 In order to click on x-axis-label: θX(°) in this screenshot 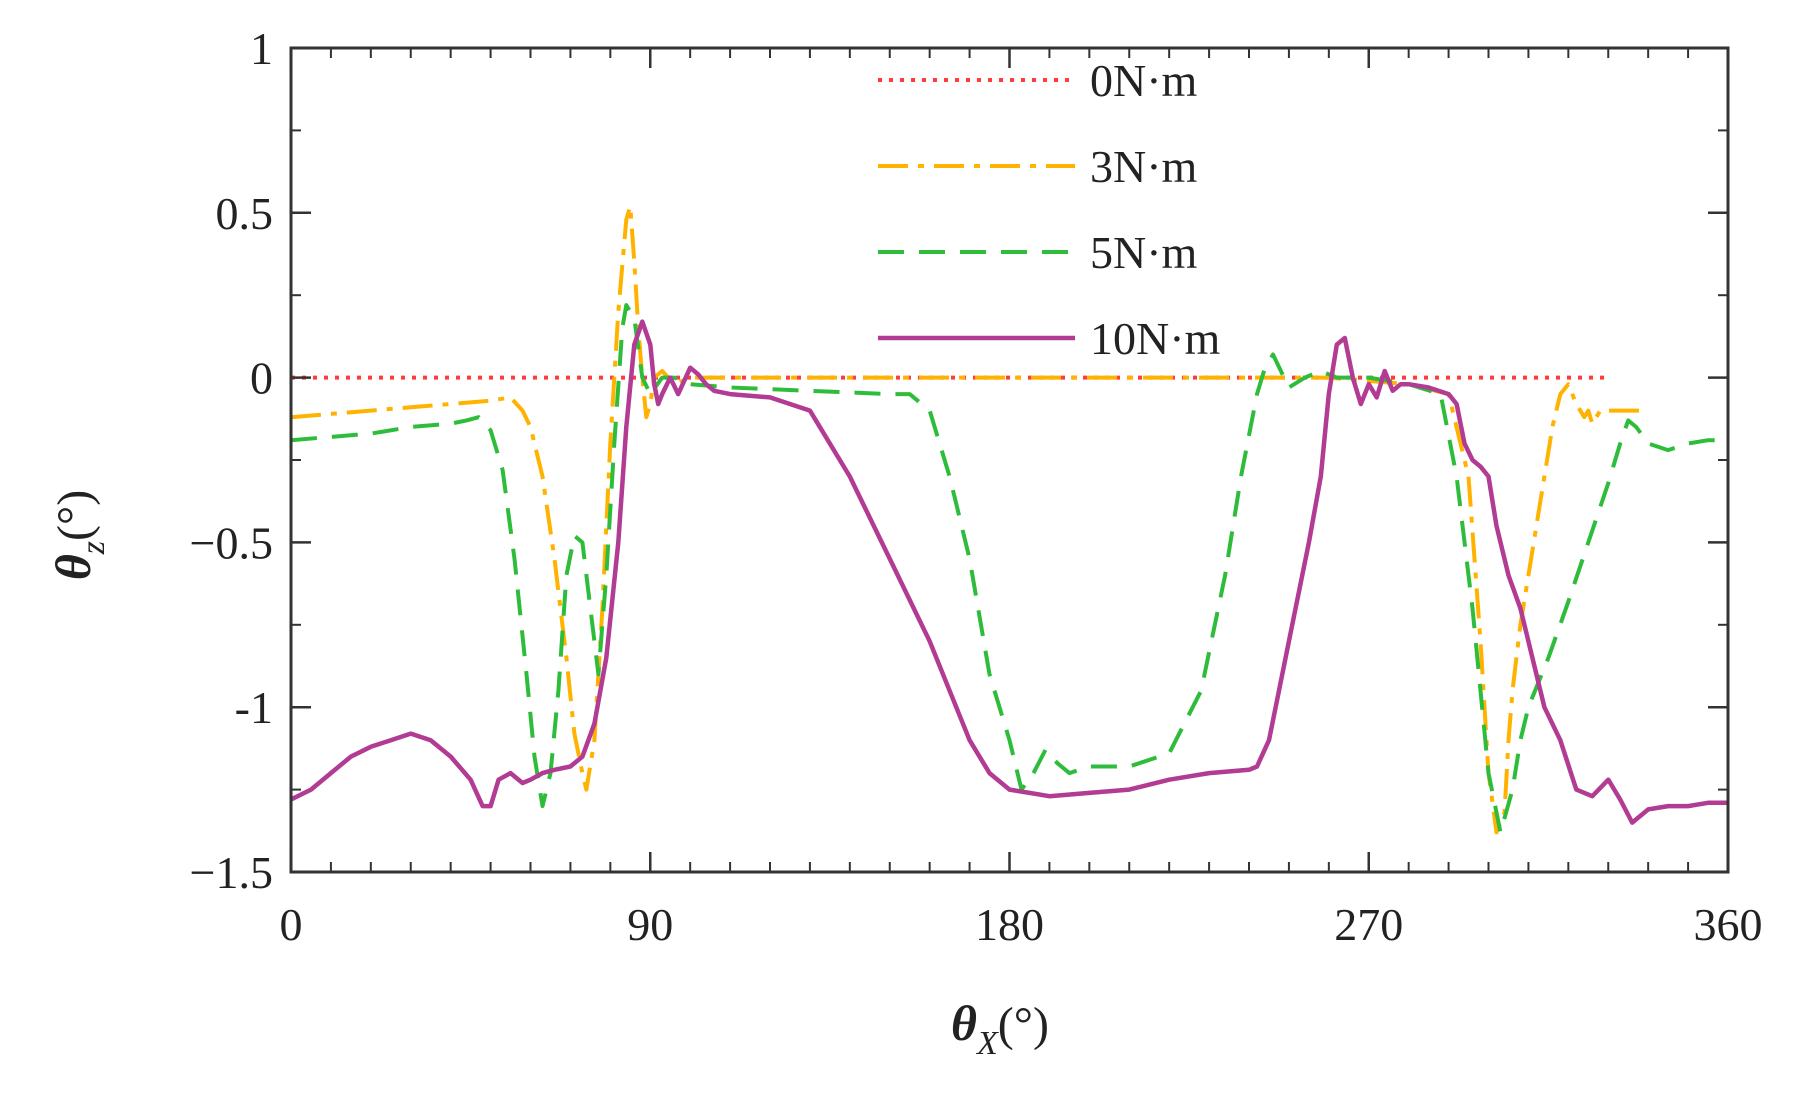, I will do `click(1000, 1028)`.